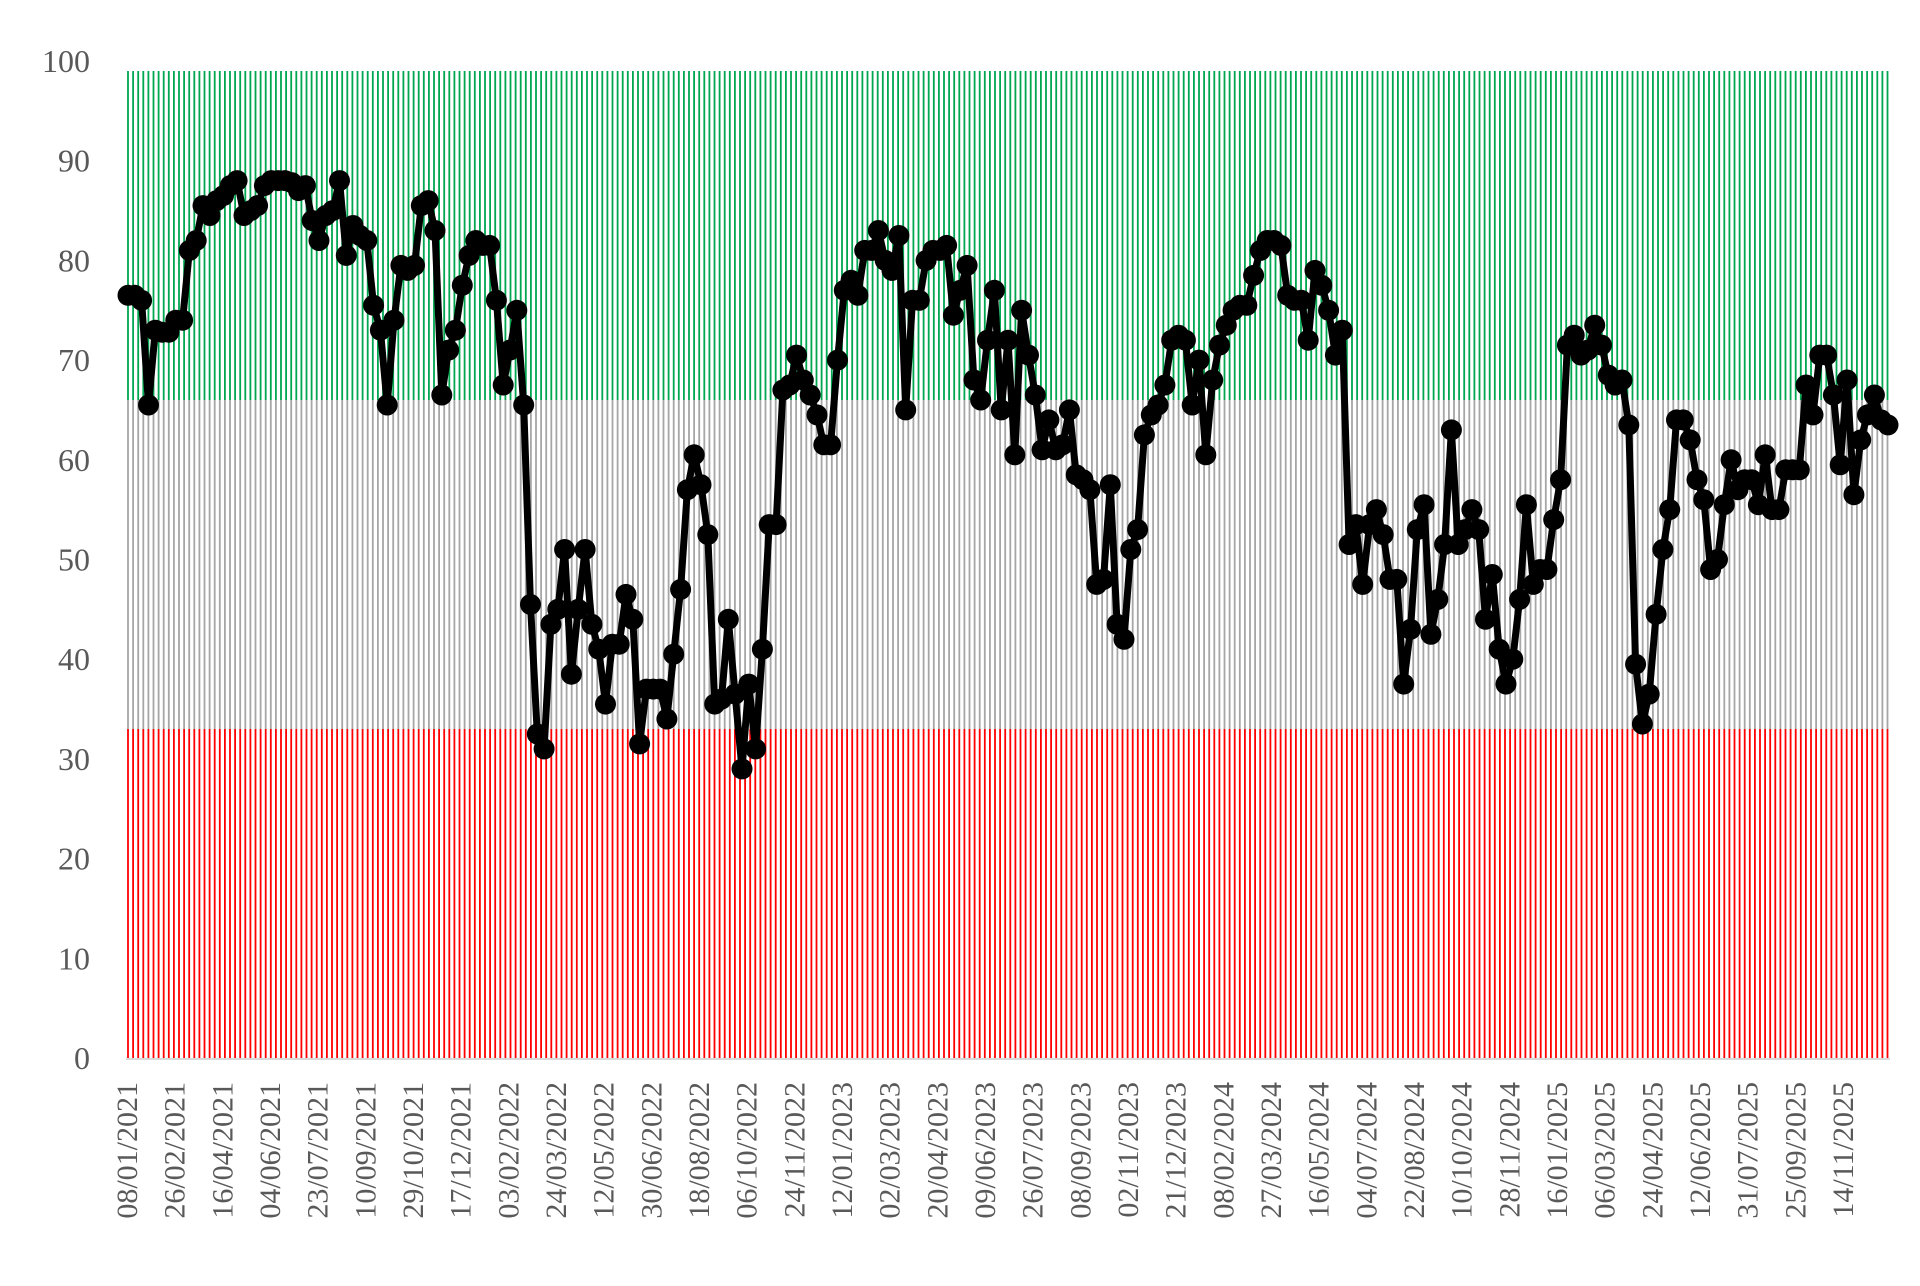  What do you see at coordinates (66, 61) in the screenshot?
I see `y-tick-label: 100` at bounding box center [66, 61].